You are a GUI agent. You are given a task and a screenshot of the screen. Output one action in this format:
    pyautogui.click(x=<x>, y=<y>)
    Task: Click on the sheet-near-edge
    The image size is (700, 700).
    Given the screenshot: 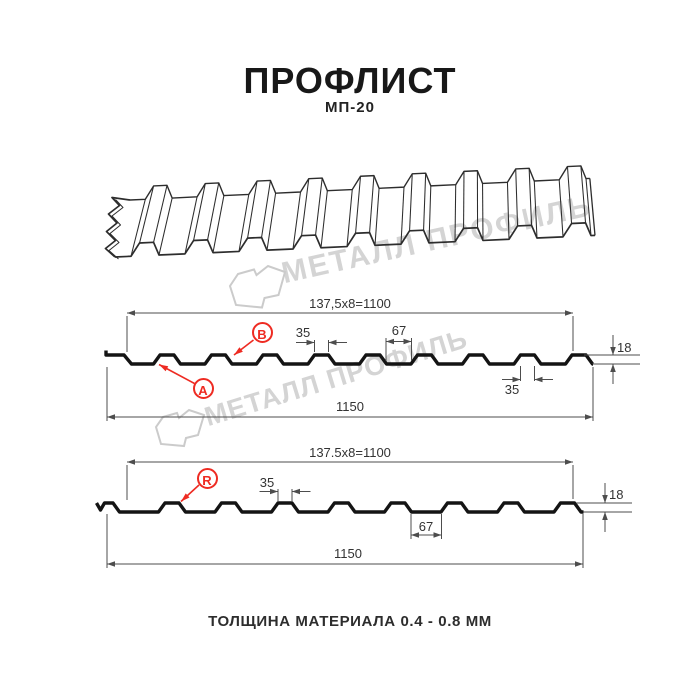 What is the action you would take?
    pyautogui.click(x=355, y=240)
    